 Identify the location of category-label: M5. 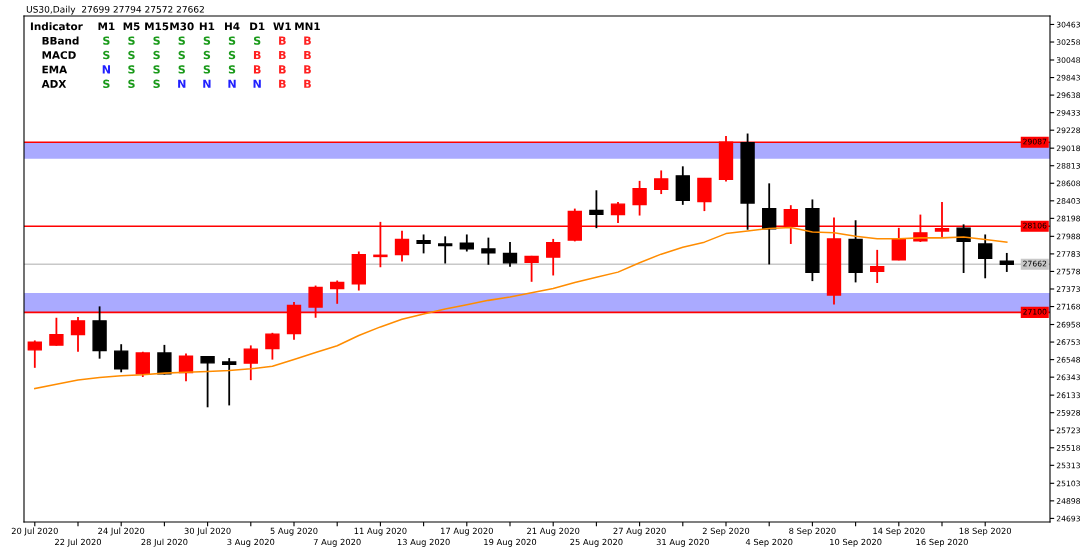
(131, 26).